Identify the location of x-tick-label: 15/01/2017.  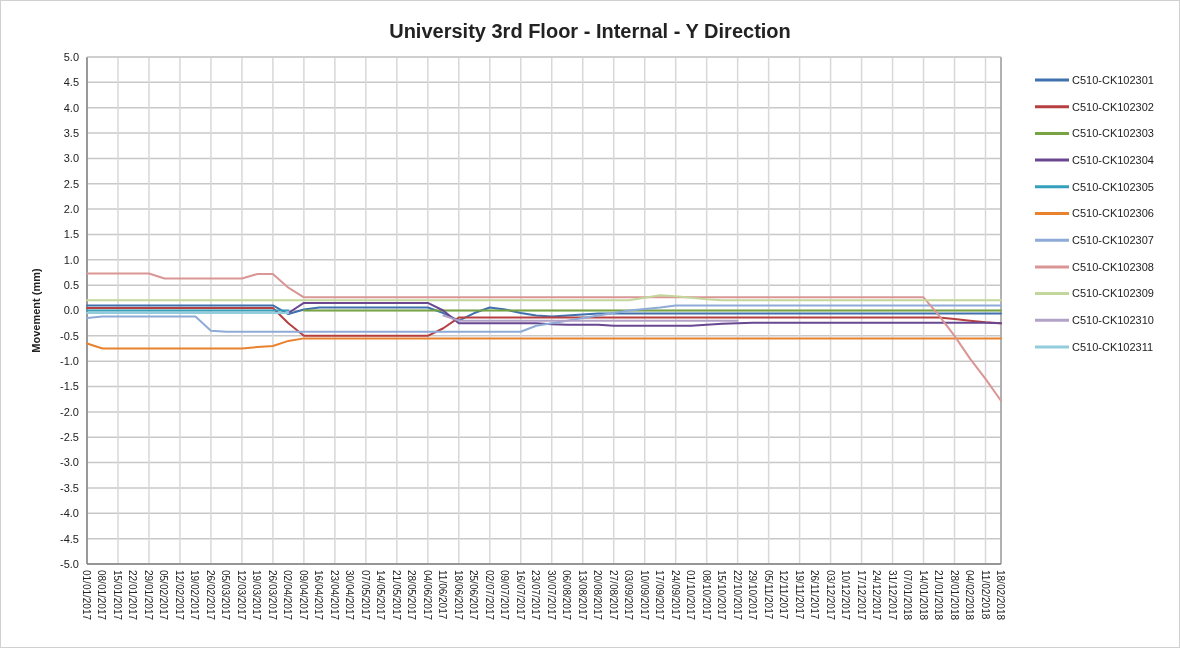
(117, 595).